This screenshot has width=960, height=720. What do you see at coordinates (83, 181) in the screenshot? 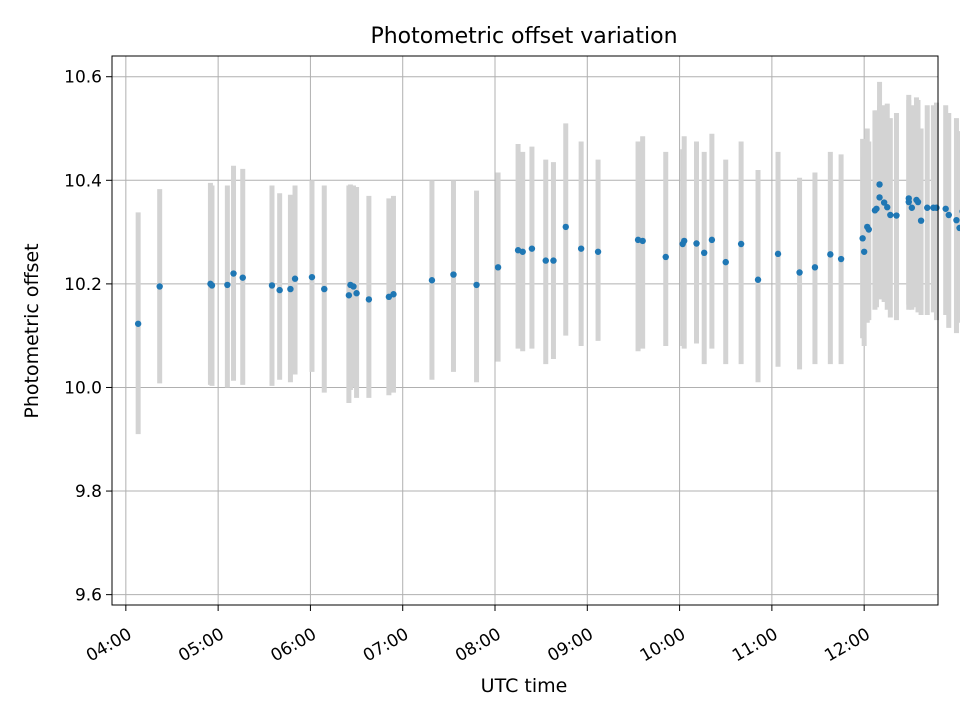
I see `y-tick-label: 10.4` at bounding box center [83, 181].